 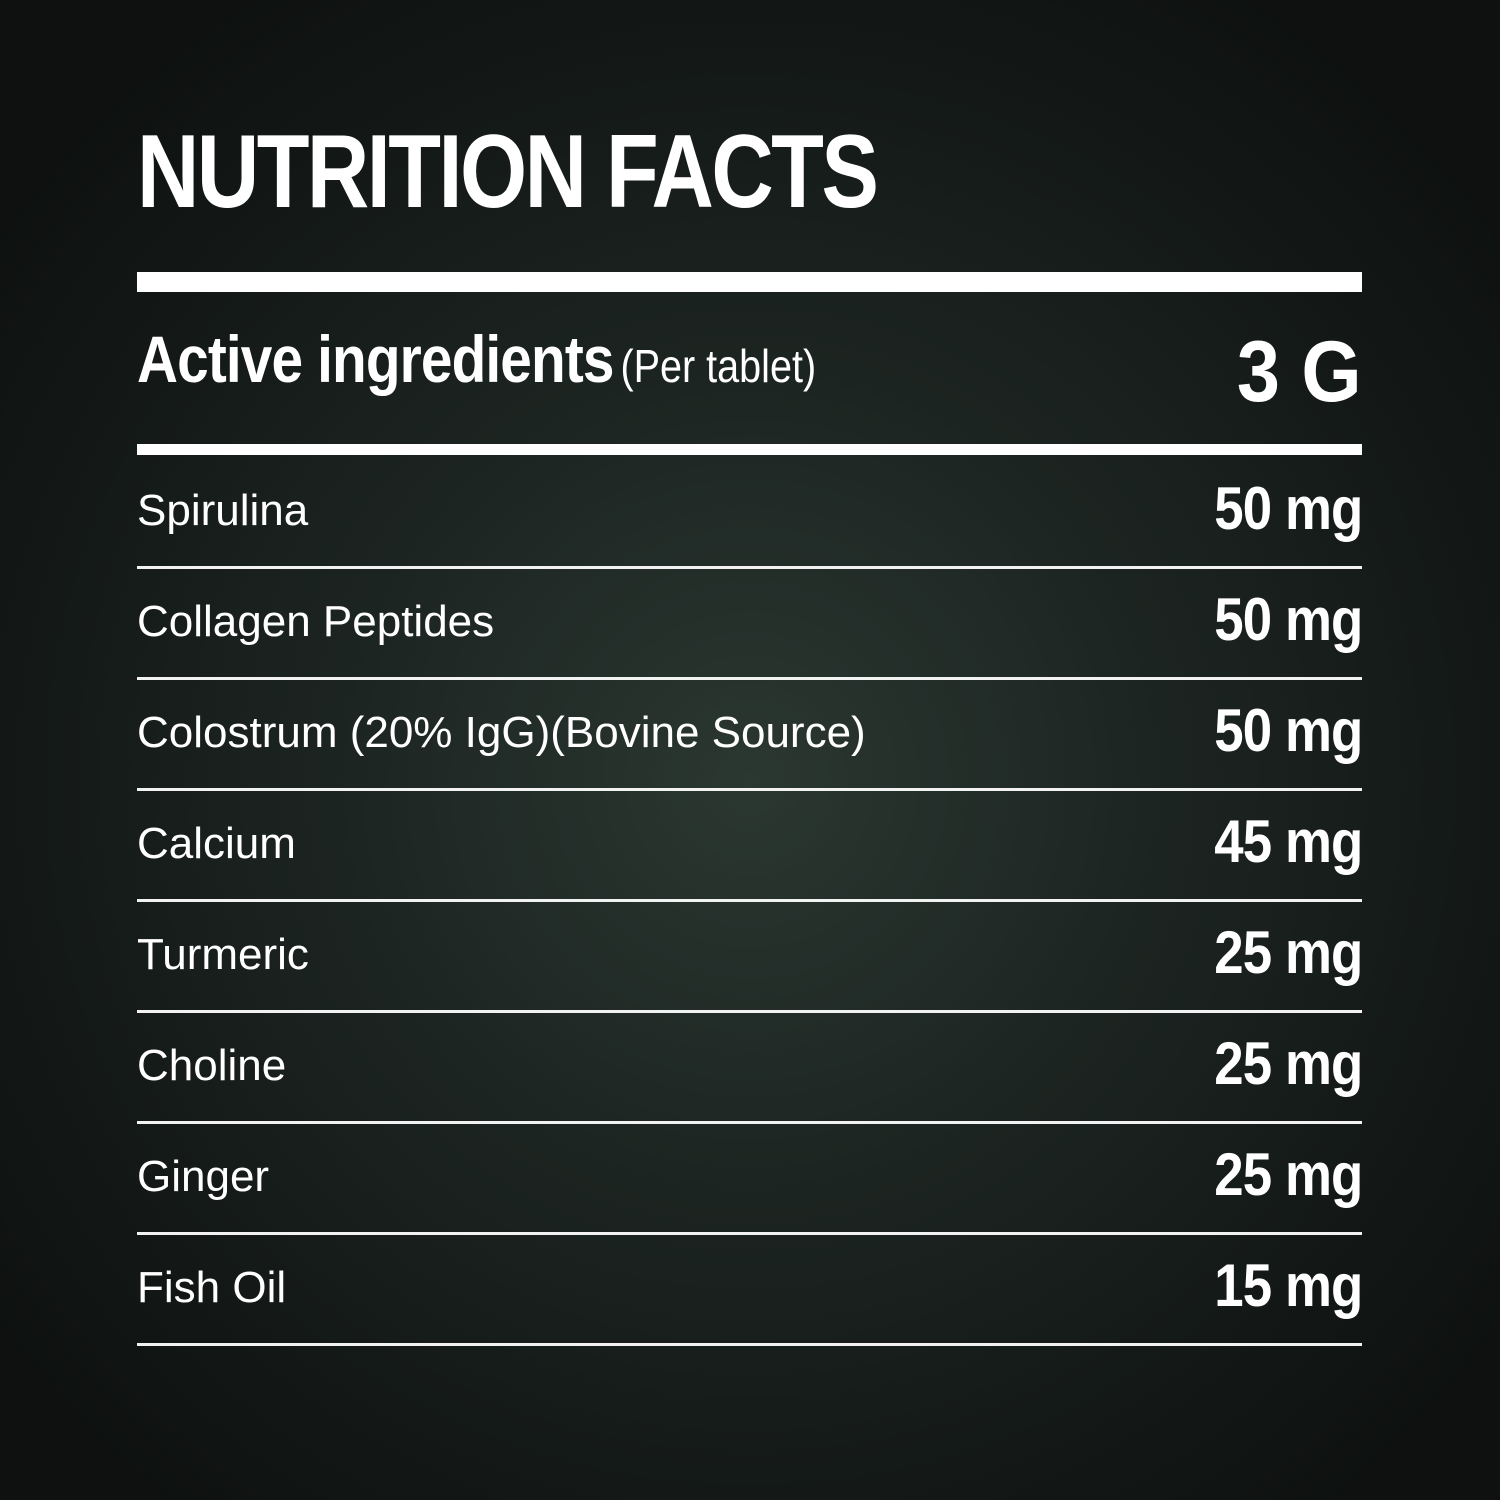 I want to click on header-note: (Per tablet), so click(x=718, y=366).